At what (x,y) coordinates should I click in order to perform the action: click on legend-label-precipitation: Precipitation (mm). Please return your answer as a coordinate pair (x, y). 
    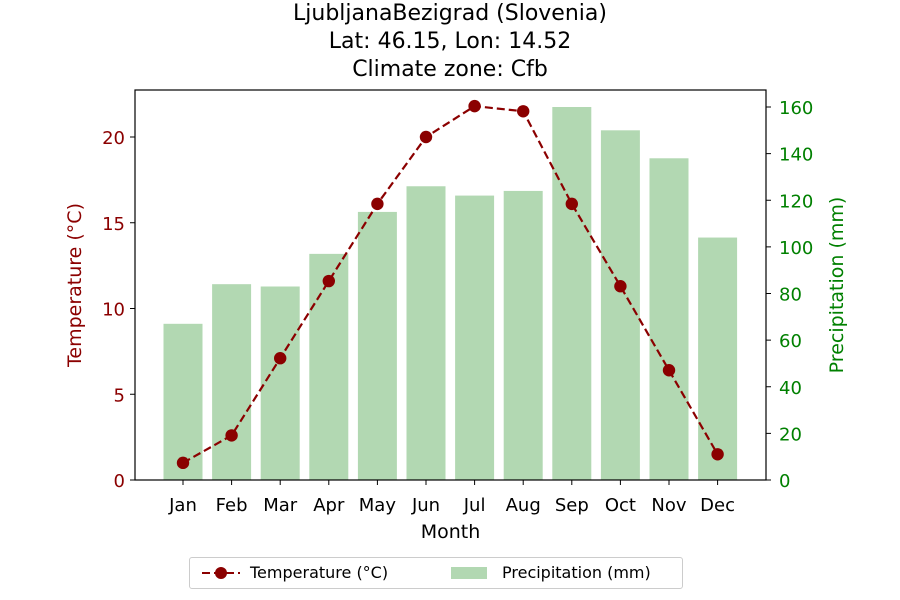
    Looking at the image, I should click on (576, 572).